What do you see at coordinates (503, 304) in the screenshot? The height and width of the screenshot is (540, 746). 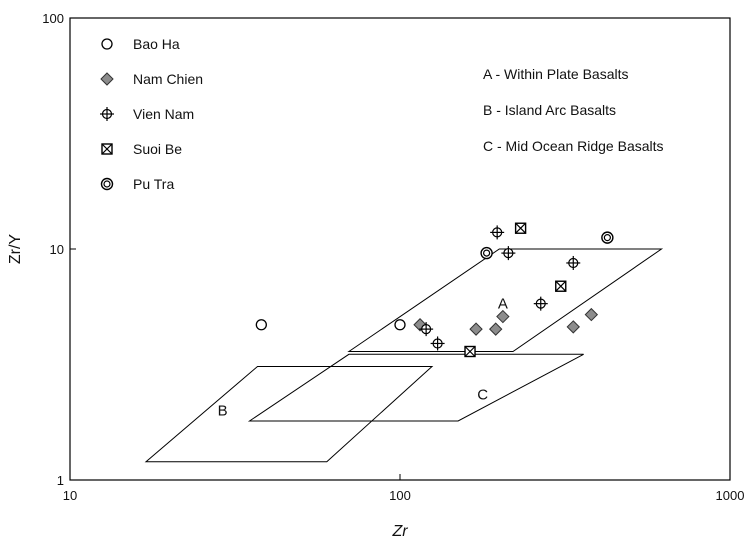 I see `field-a-label: A` at bounding box center [503, 304].